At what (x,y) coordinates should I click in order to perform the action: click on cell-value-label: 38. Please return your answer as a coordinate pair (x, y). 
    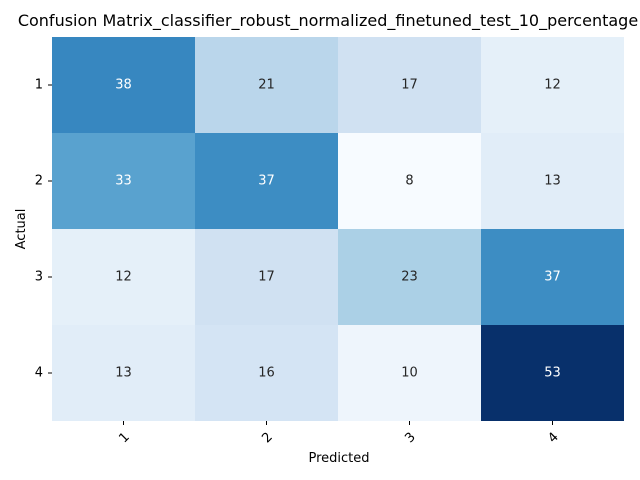
    Looking at the image, I should click on (123, 85).